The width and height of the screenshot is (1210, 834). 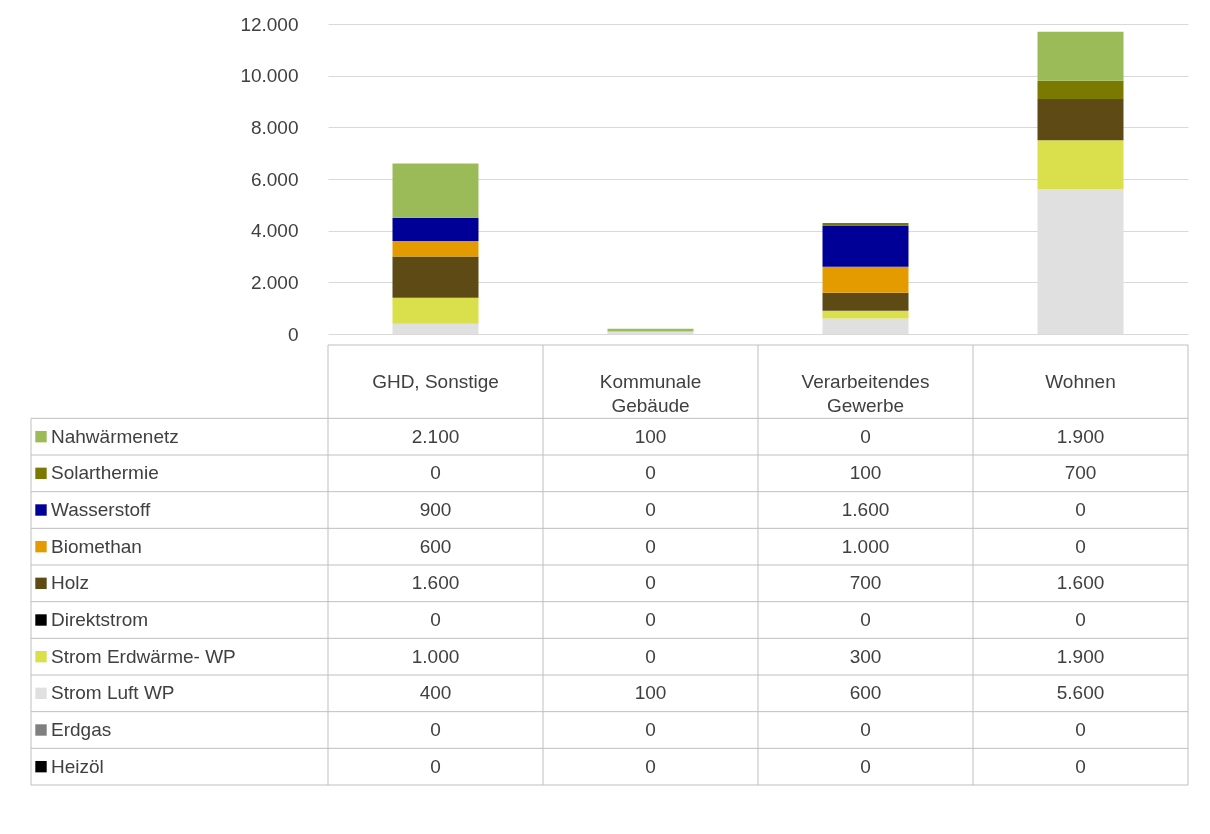 What do you see at coordinates (274, 127) in the screenshot?
I see `y-tick-label: 8.000` at bounding box center [274, 127].